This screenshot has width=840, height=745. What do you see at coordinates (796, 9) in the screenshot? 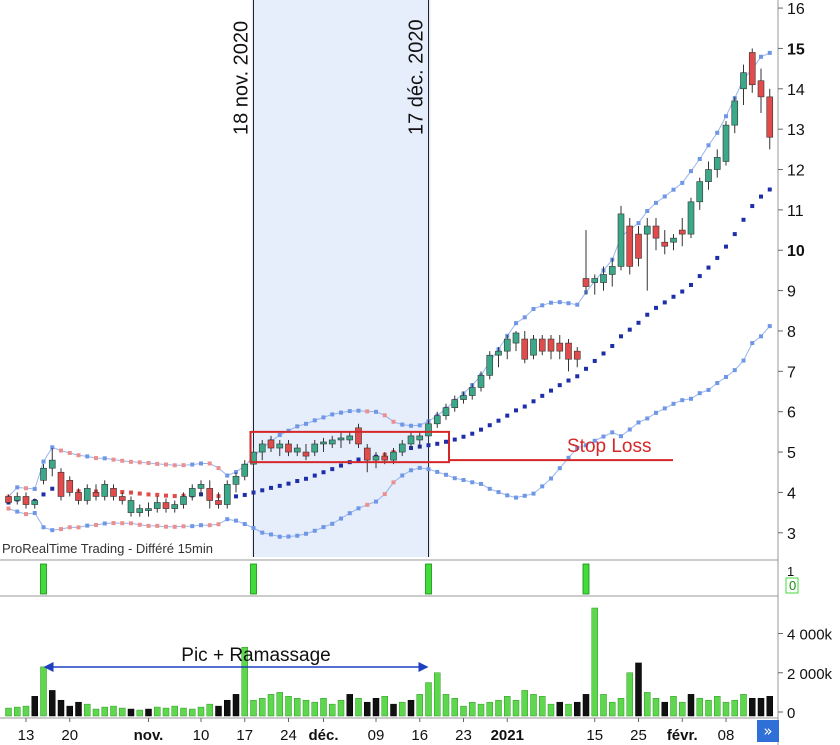
I see `y-tick-label: 16` at bounding box center [796, 9].